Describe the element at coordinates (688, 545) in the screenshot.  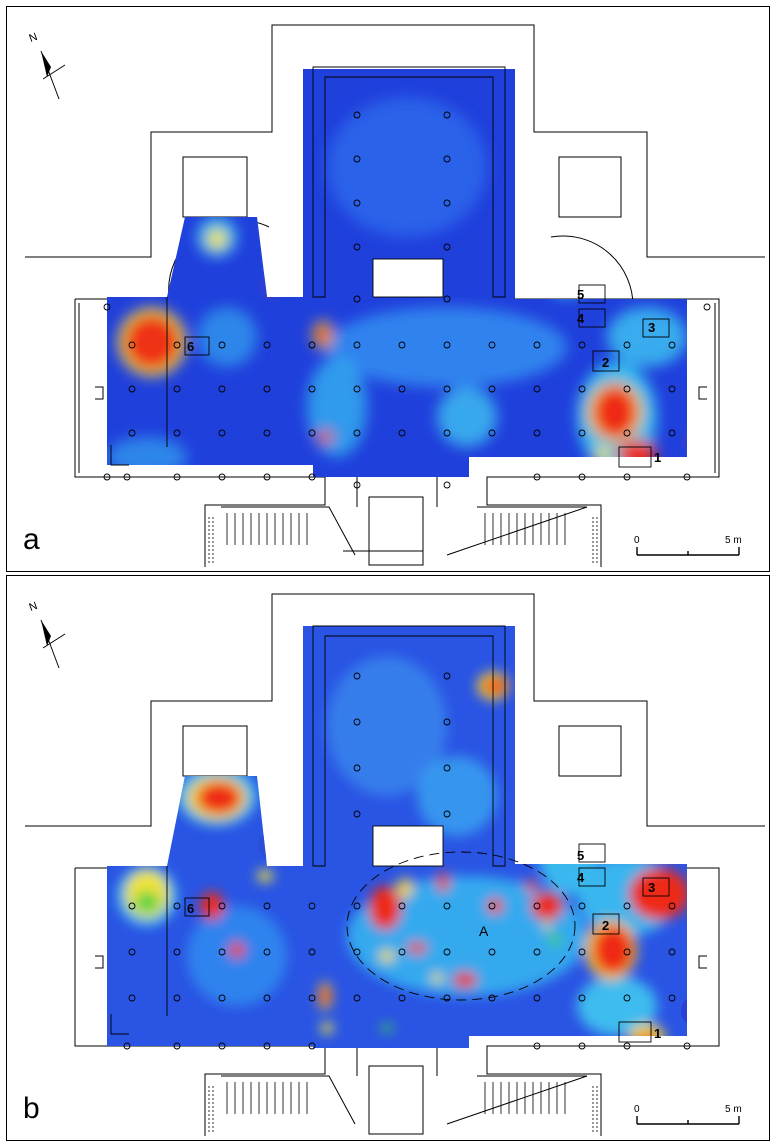
I see `scale-bar: 0 5 m` at that location.